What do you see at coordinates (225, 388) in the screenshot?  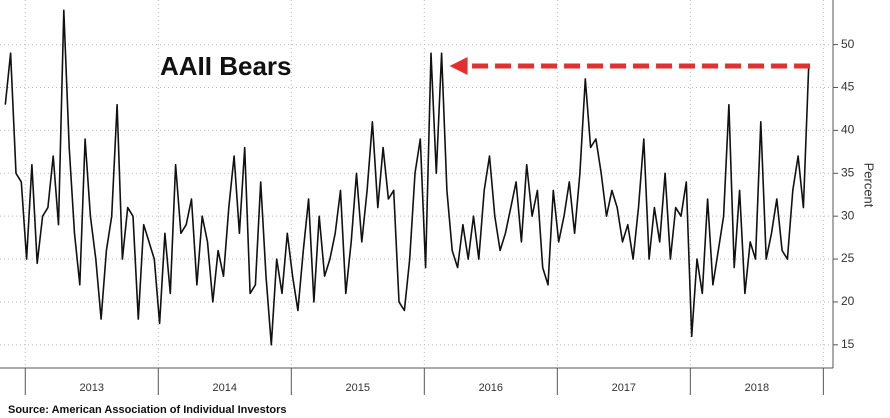 I see `x-tick-label: 2014` at bounding box center [225, 388].